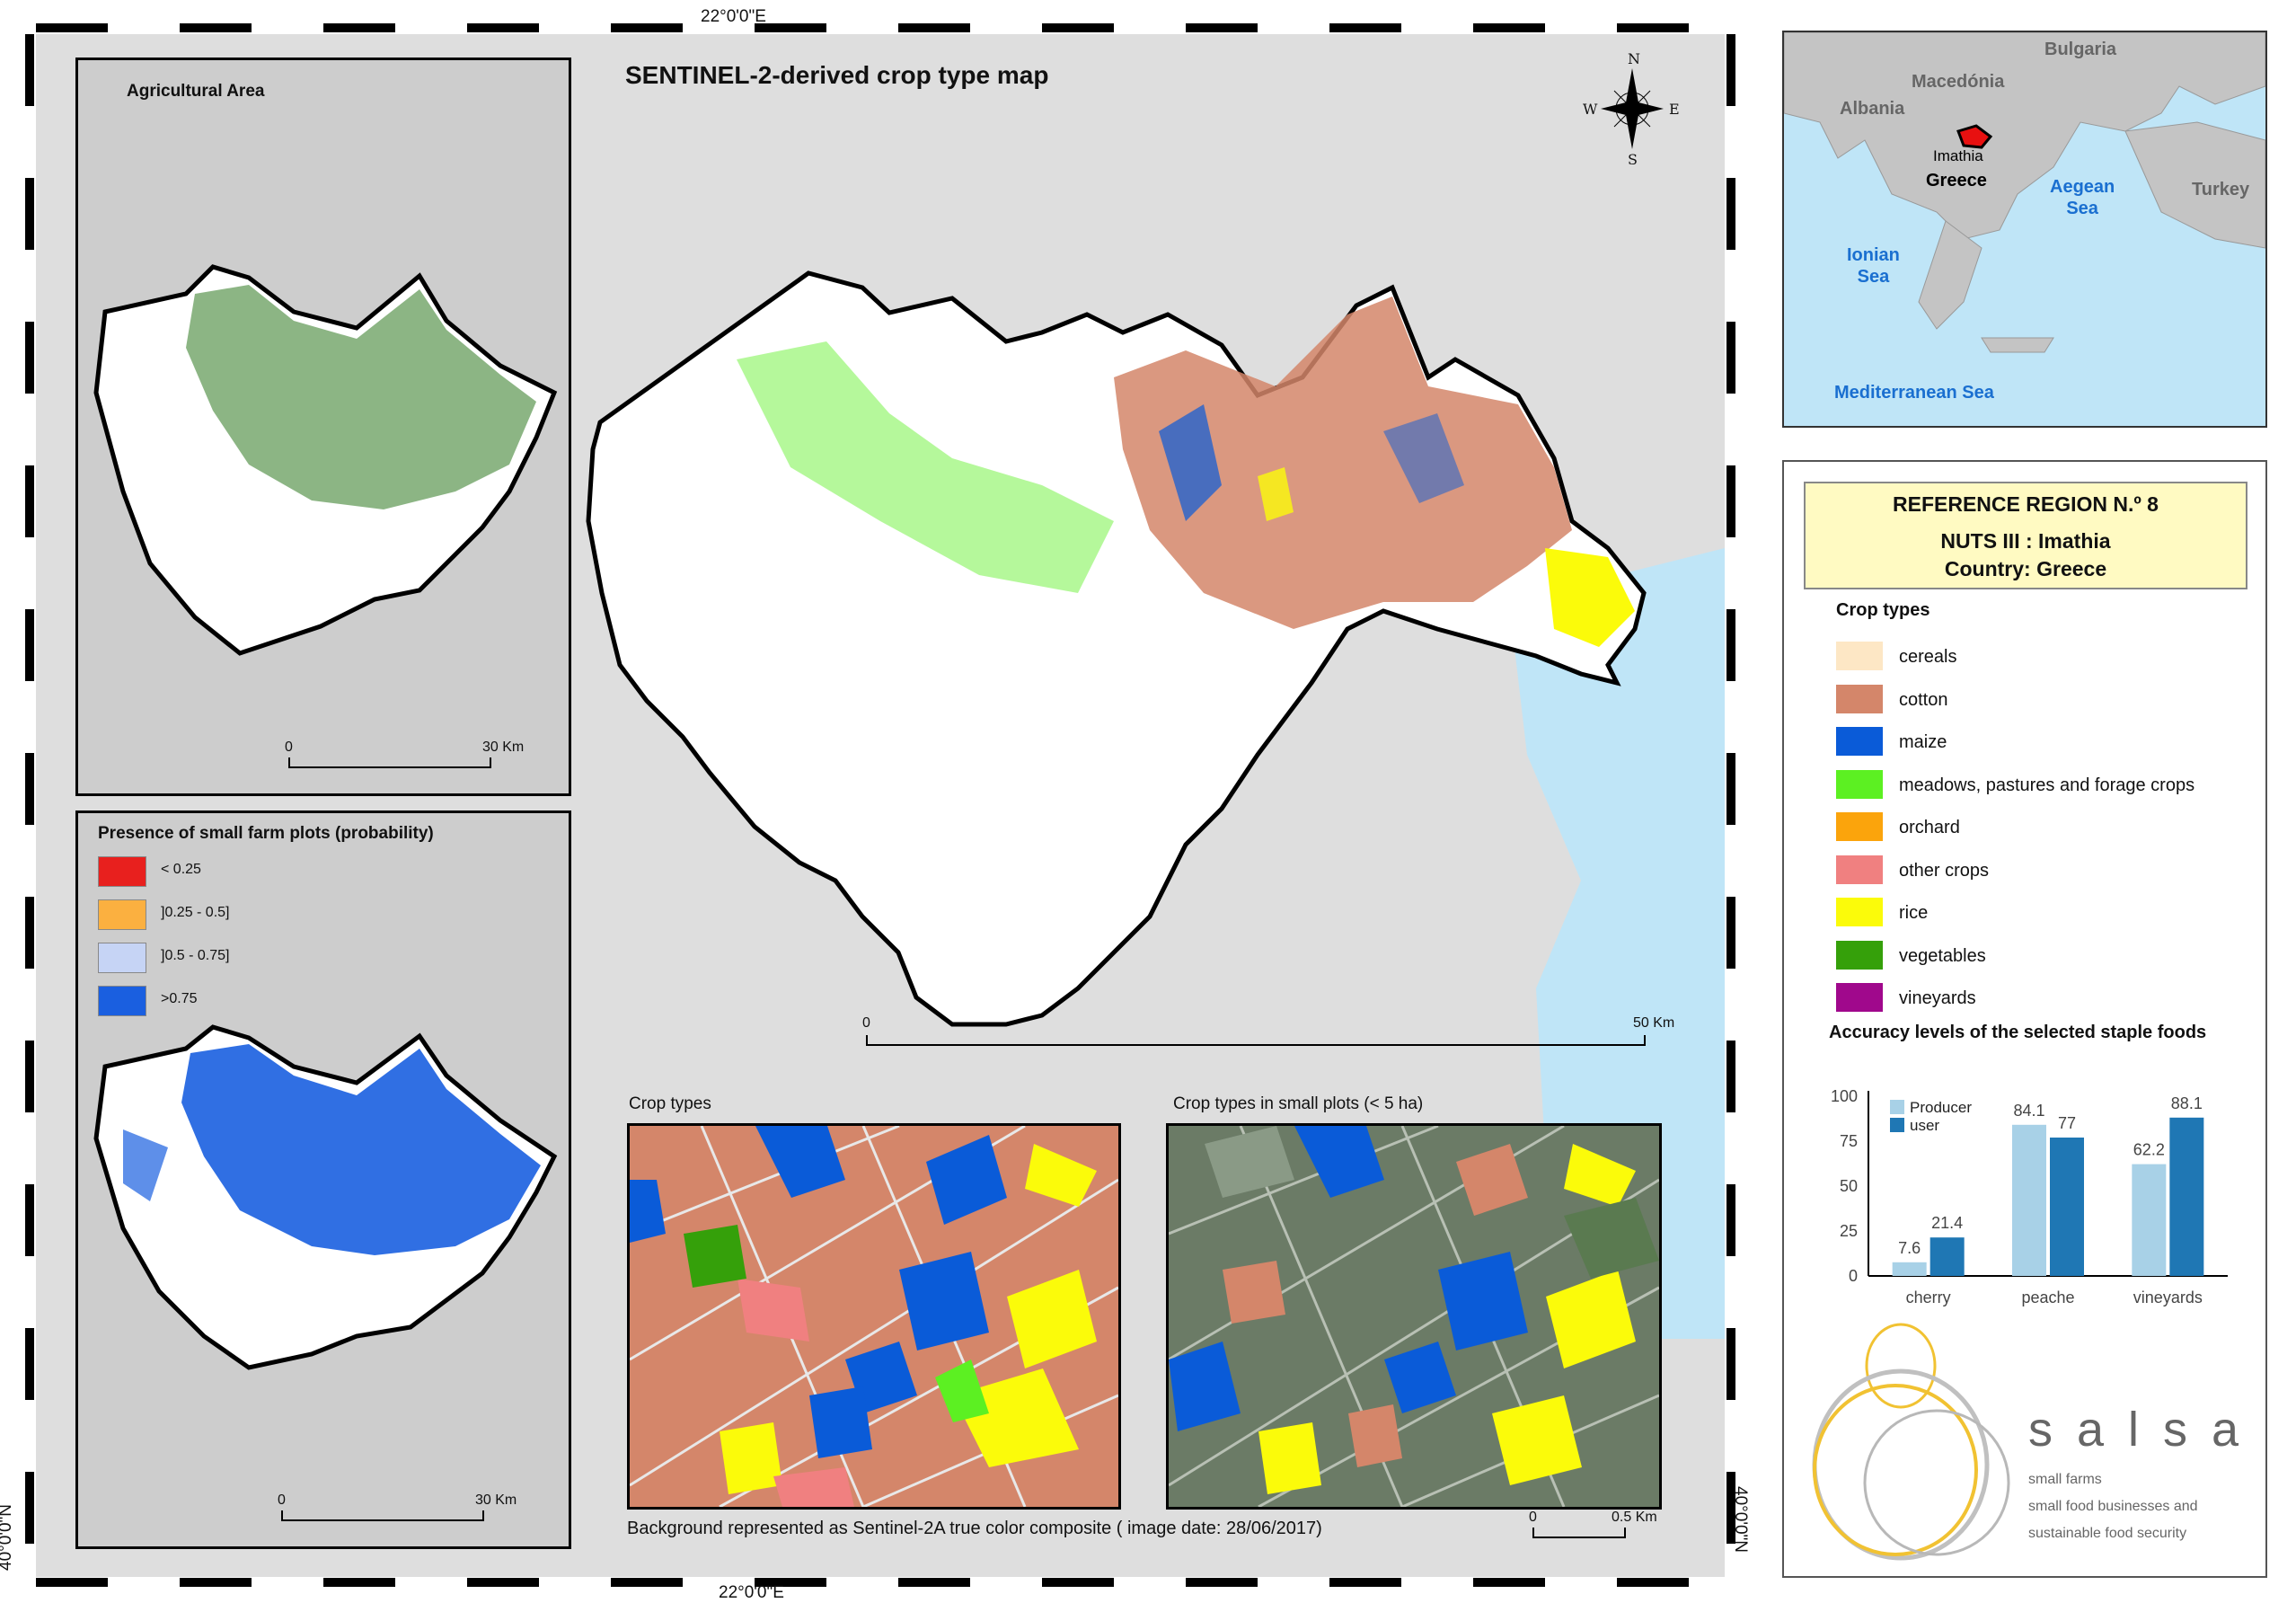 Image resolution: width=2296 pixels, height=1603 pixels. What do you see at coordinates (1923, 742) in the screenshot?
I see `crop-legend-label: maize` at bounding box center [1923, 742].